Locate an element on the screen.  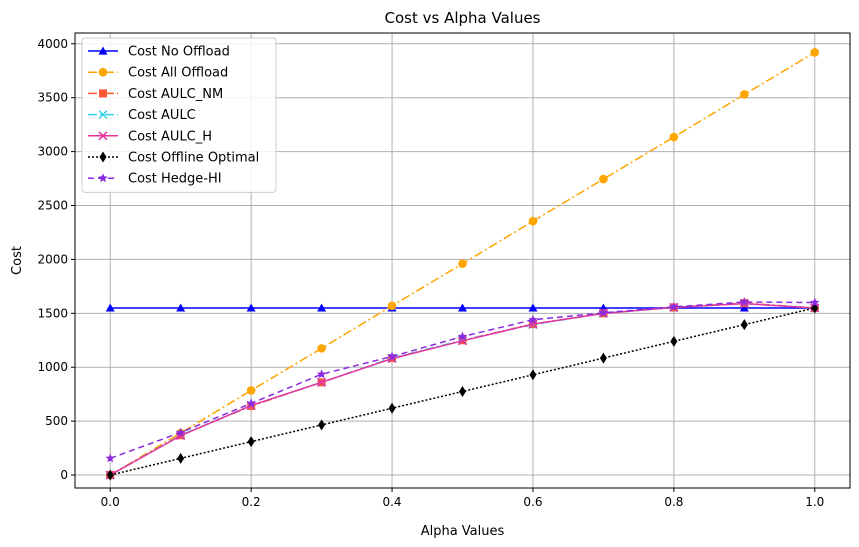
legend-item: Cost Offline Optimal is located at coordinates (173, 158).